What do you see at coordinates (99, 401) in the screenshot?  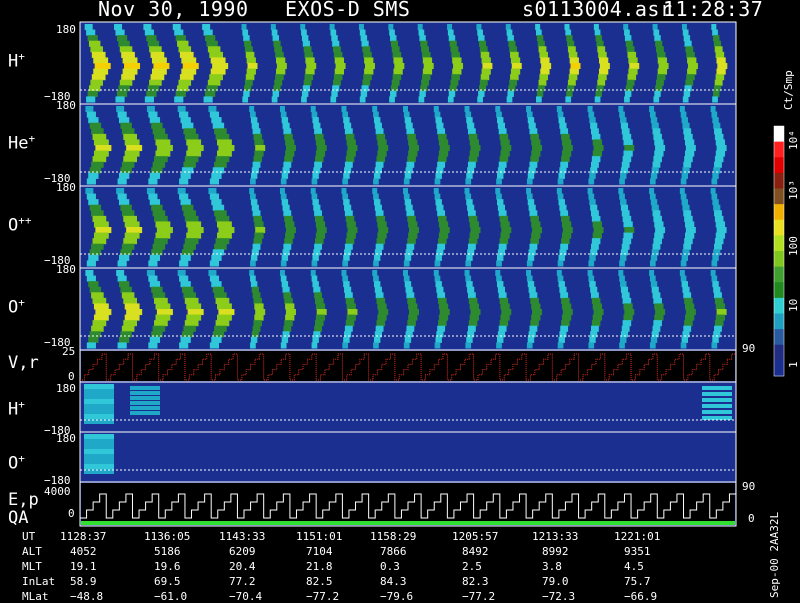 I see `sparse-cell` at bounding box center [99, 401].